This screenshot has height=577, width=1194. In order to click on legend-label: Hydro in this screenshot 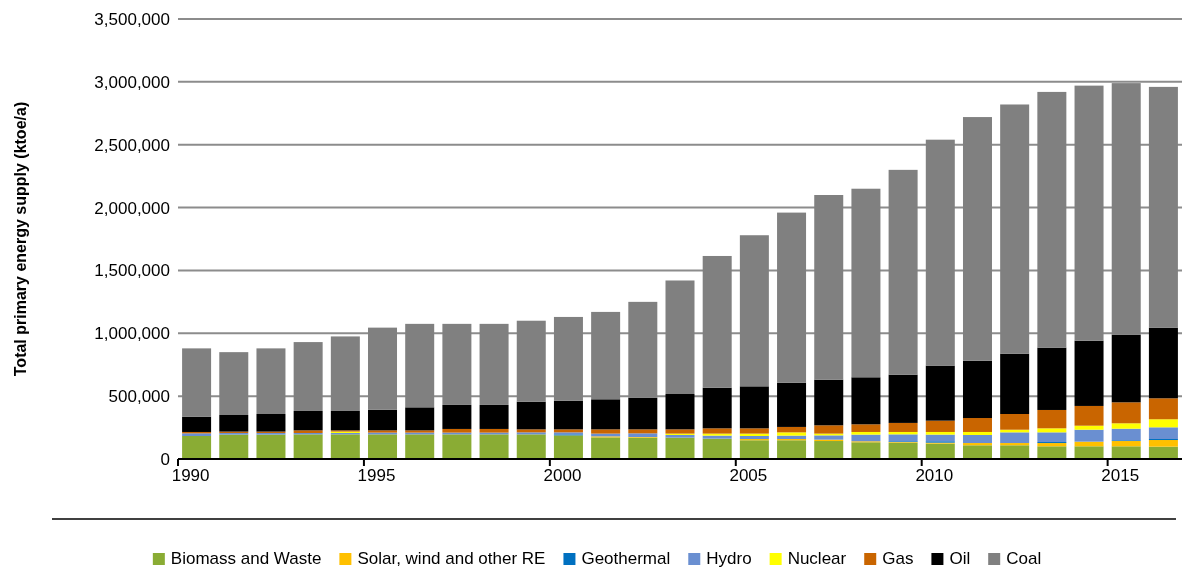, I will do `click(729, 558)`.